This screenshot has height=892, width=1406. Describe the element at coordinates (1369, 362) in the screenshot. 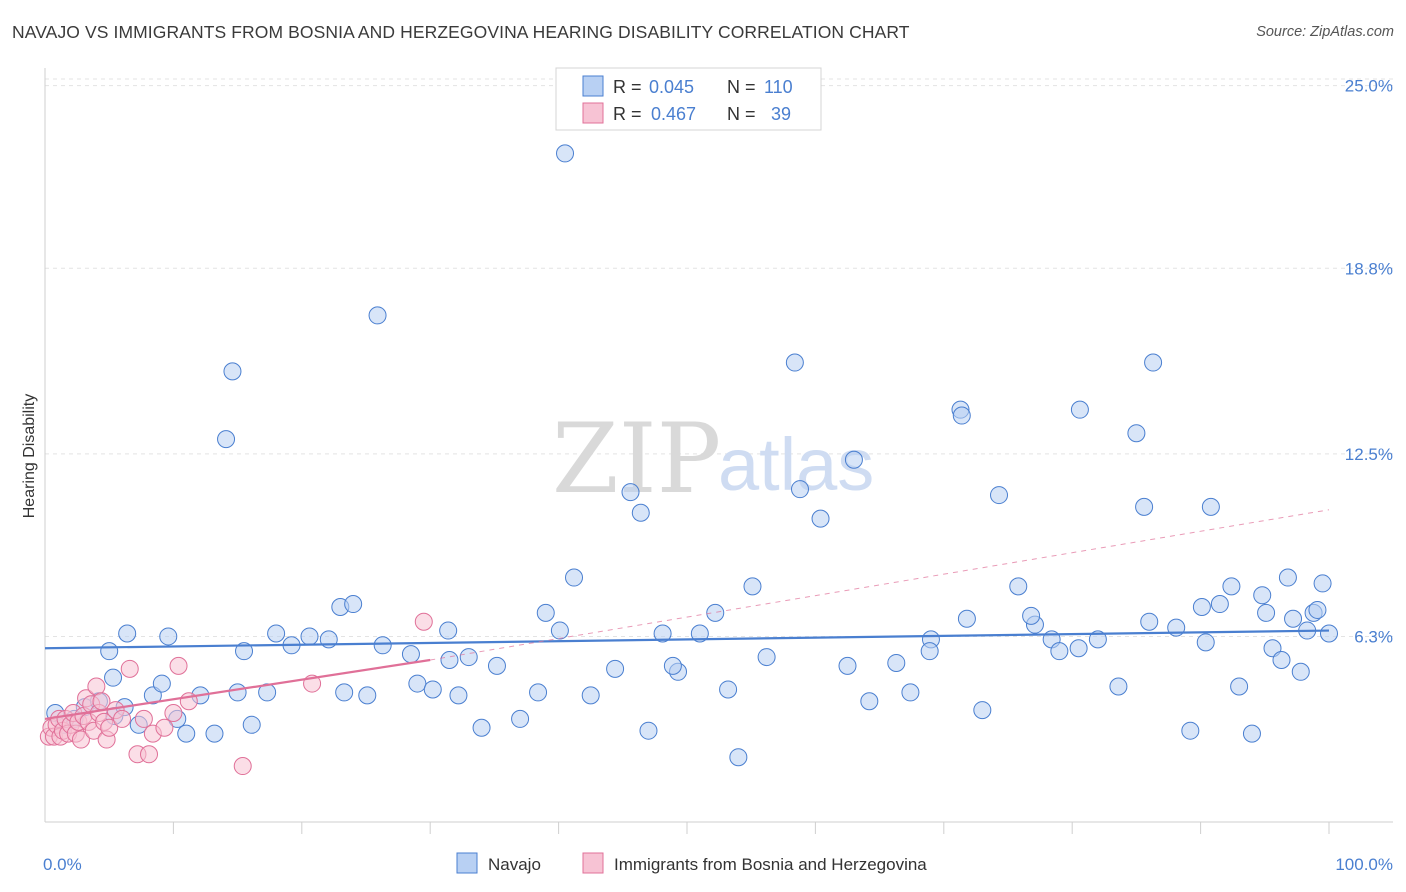

I see `y-tick-labels: 6.3% 12.5% 18.8% 25.0%` at that location.